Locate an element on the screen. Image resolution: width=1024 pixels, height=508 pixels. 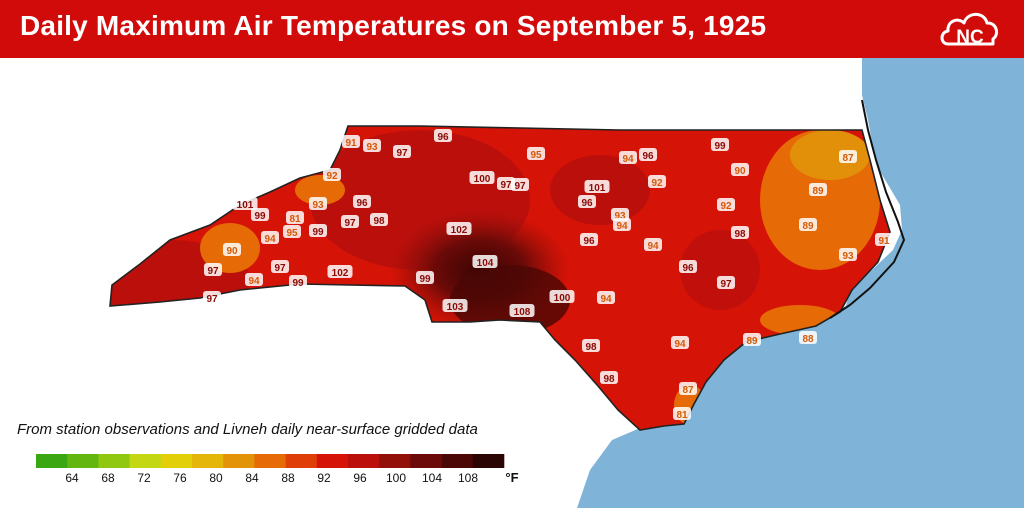
legend-tick-label: 76 is located at coordinates (180, 478).